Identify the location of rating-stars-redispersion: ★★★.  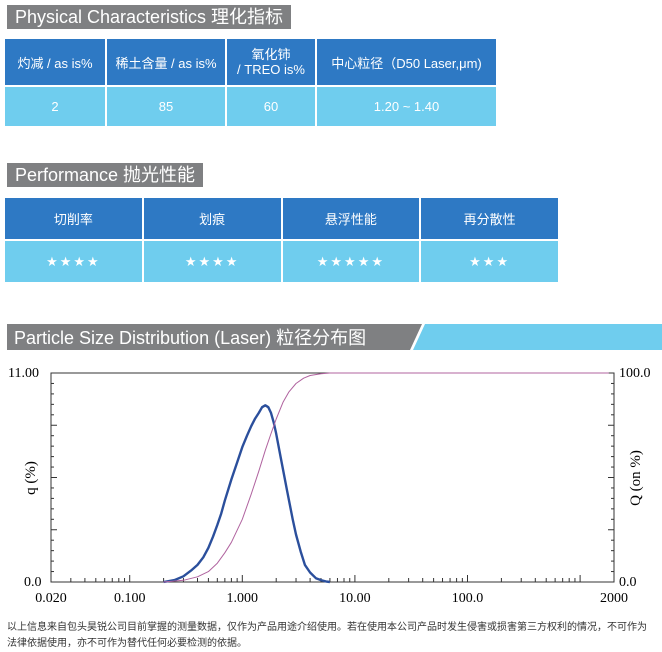
(489, 261).